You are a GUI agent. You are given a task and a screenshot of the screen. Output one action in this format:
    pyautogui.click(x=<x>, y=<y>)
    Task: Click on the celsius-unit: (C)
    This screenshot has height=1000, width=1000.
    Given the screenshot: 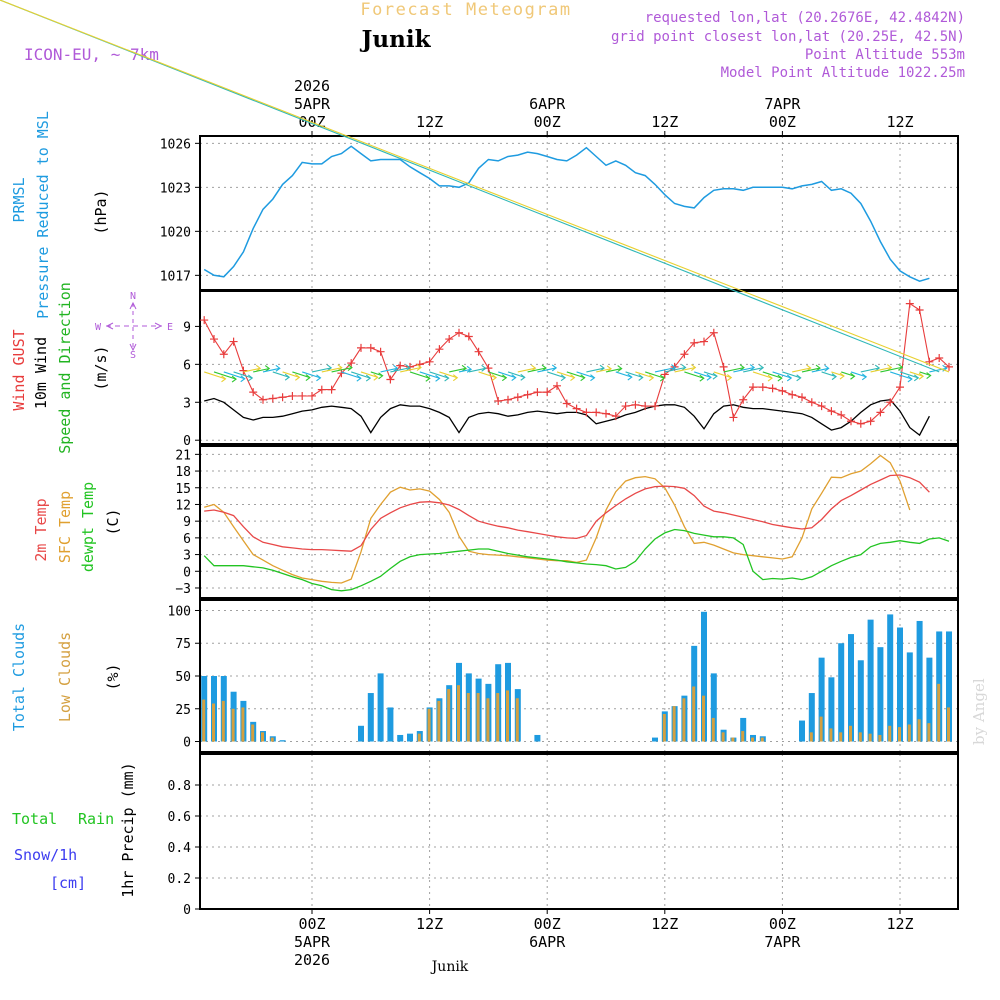 What is the action you would take?
    pyautogui.click(x=113, y=521)
    